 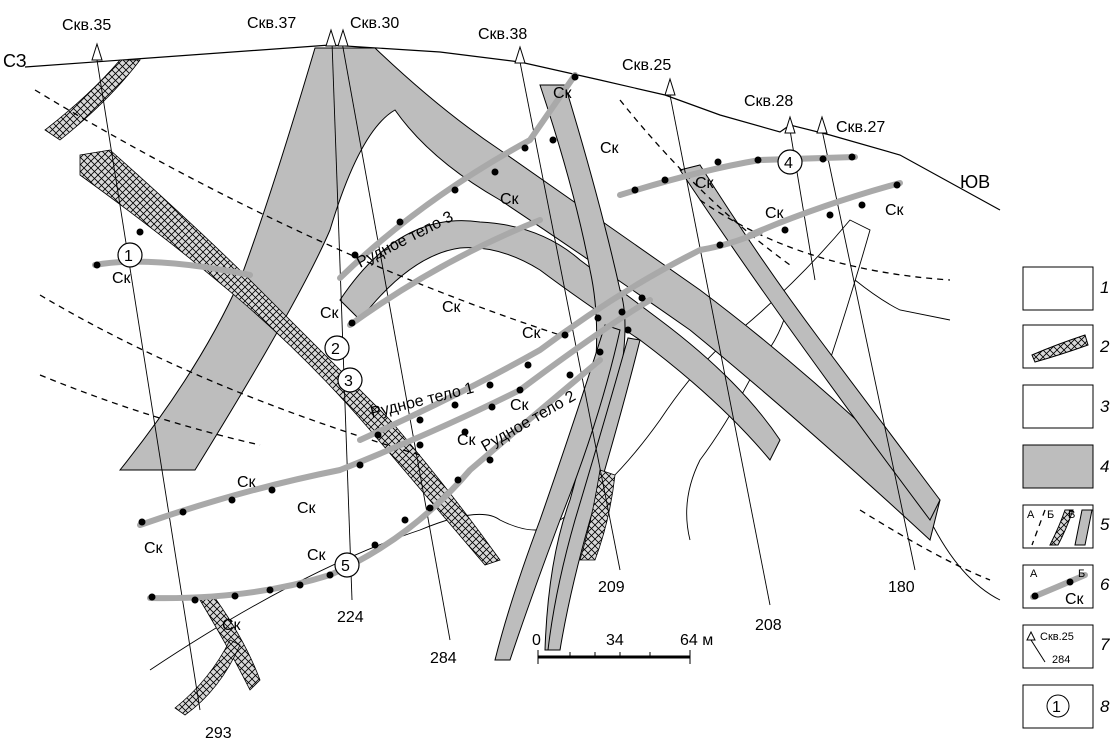 What do you see at coordinates (86, 25) in the screenshot?
I see `well-label-35: Скв.35` at bounding box center [86, 25].